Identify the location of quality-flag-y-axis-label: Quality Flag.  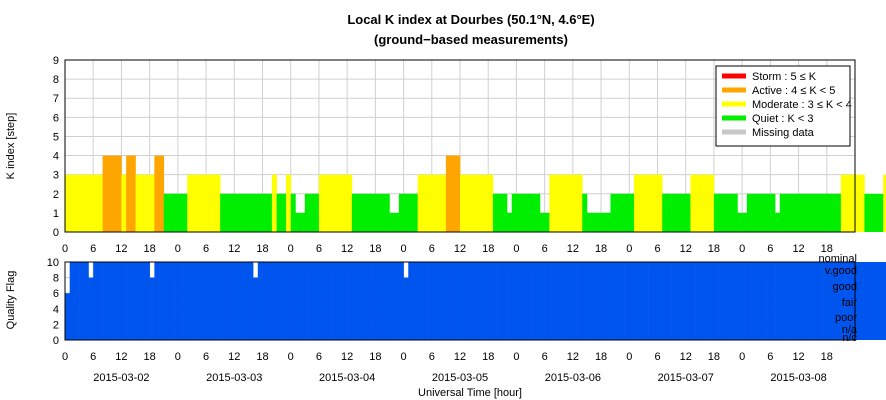
(11, 300).